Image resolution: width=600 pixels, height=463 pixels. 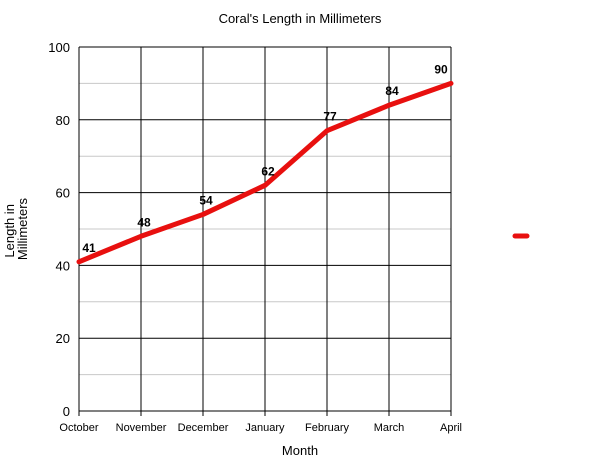 What do you see at coordinates (300, 450) in the screenshot?
I see `x-axis-label: Month` at bounding box center [300, 450].